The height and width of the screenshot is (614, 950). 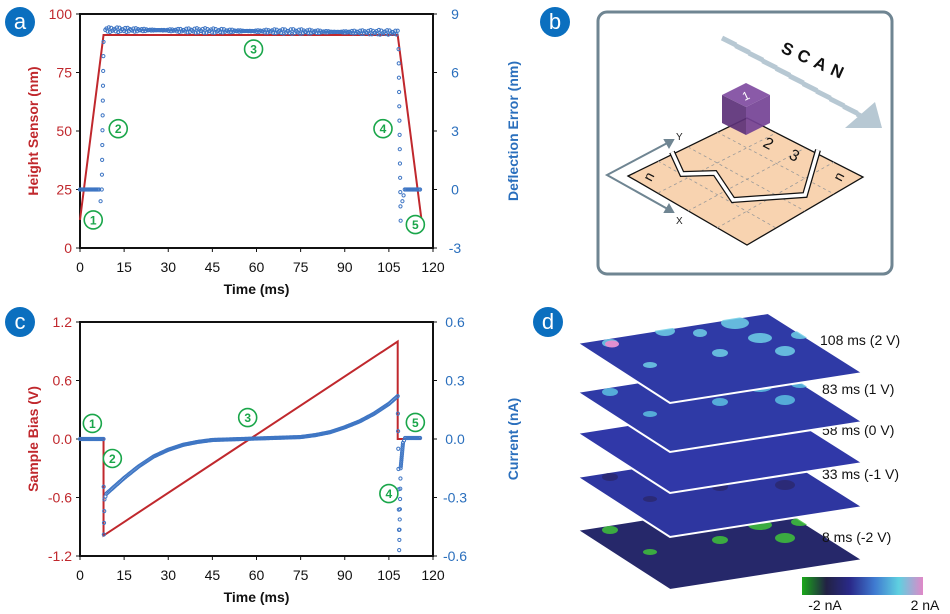 What do you see at coordinates (455, 439) in the screenshot?
I see `y-right-tick-label: 0.0` at bounding box center [455, 439].